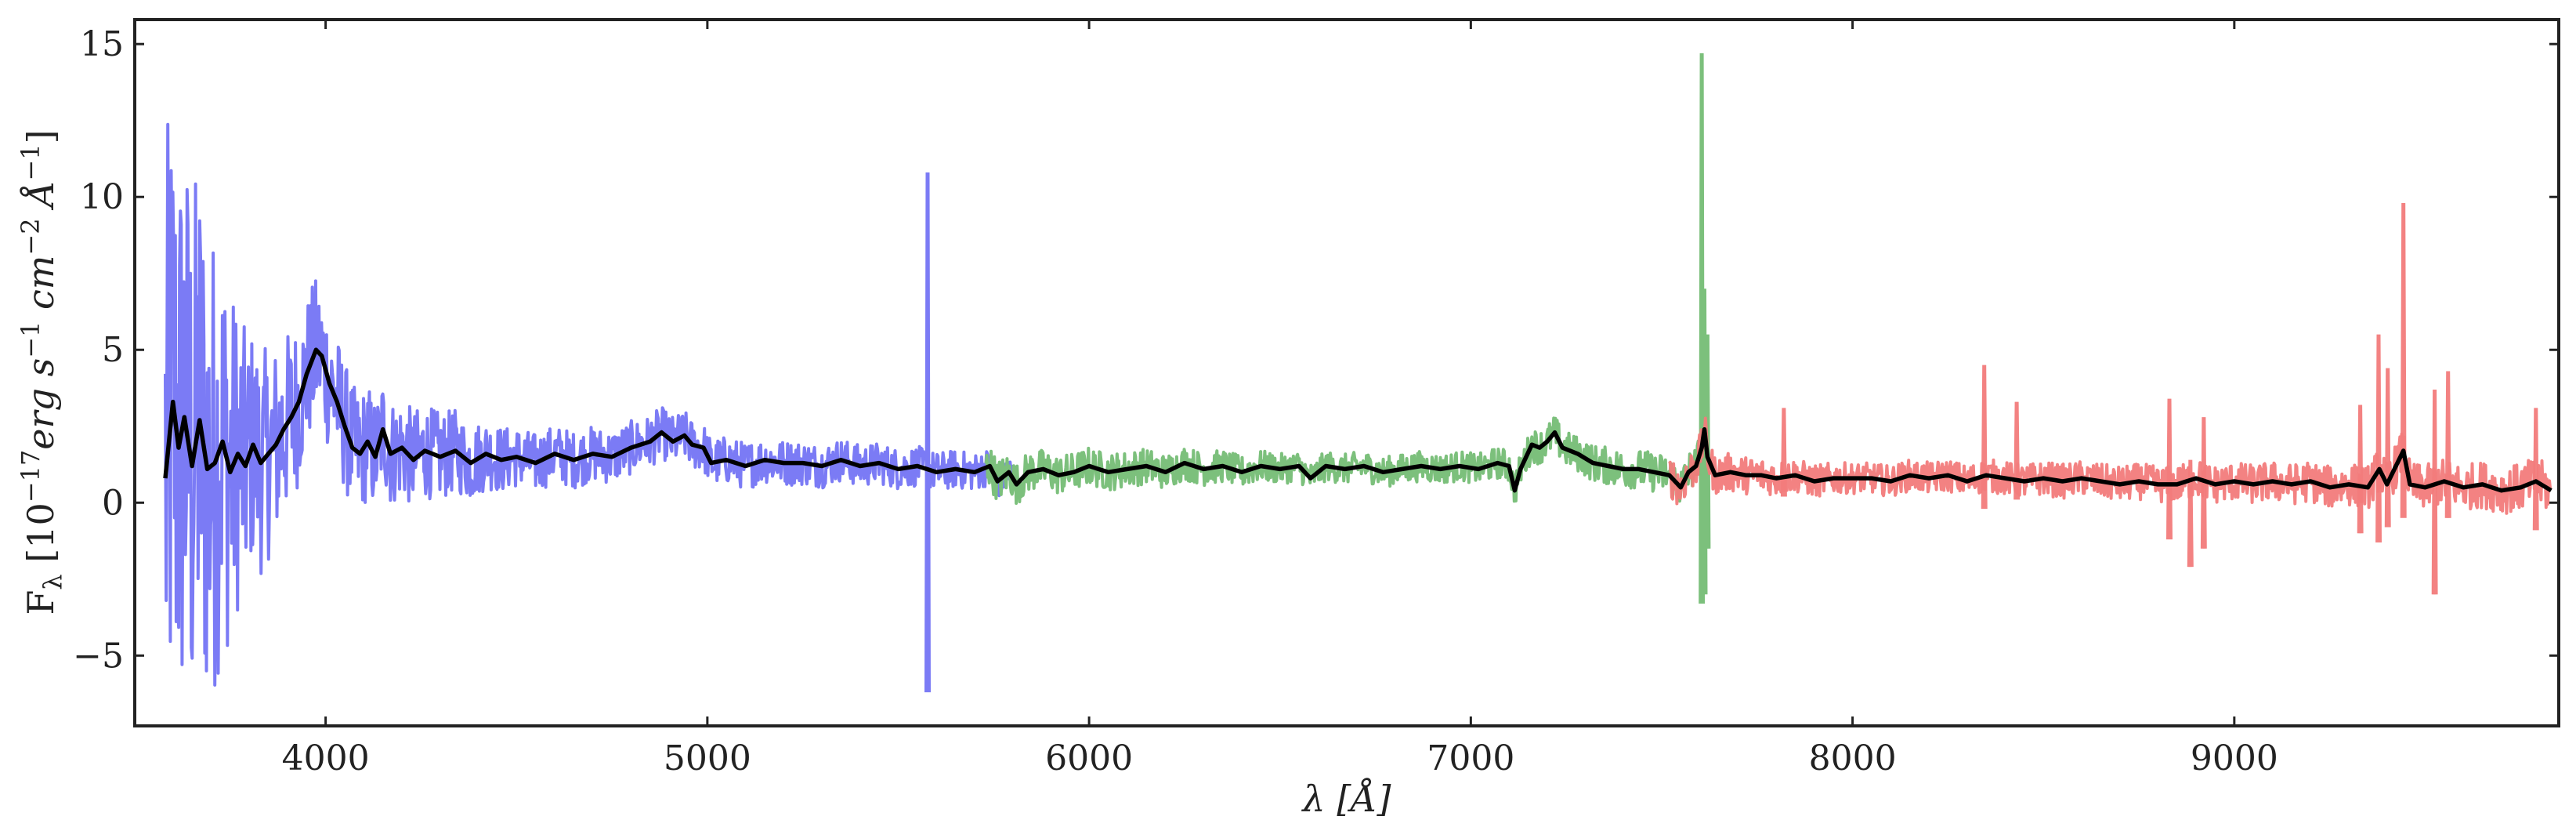 This screenshot has height=838, width=2576. I want to click on y-label-exp4: −1, so click(30, 161).